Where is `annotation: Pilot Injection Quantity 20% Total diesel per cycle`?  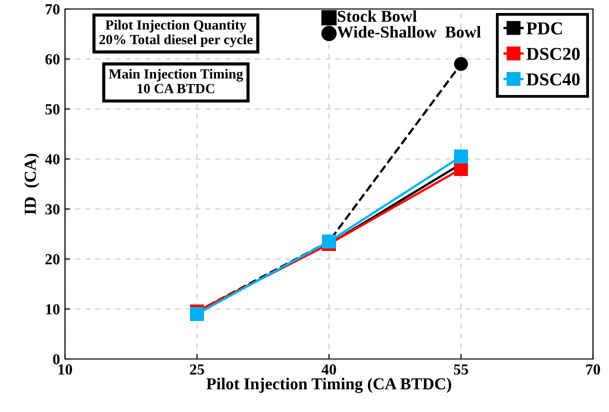
annotation: Pilot Injection Quantity 20% Total diesel per cycle is located at coordinates (176, 34).